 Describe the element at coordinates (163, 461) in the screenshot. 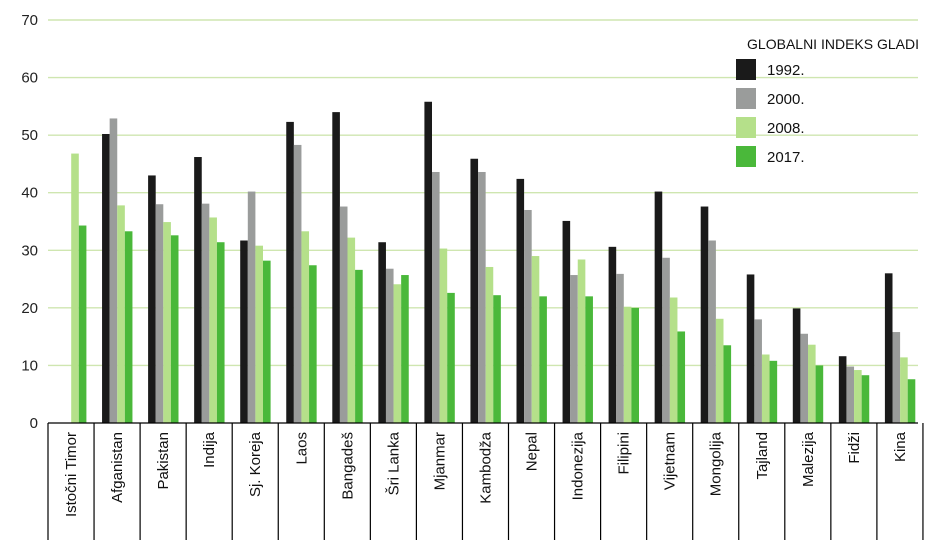

I see `category-label: Pakistan` at that location.